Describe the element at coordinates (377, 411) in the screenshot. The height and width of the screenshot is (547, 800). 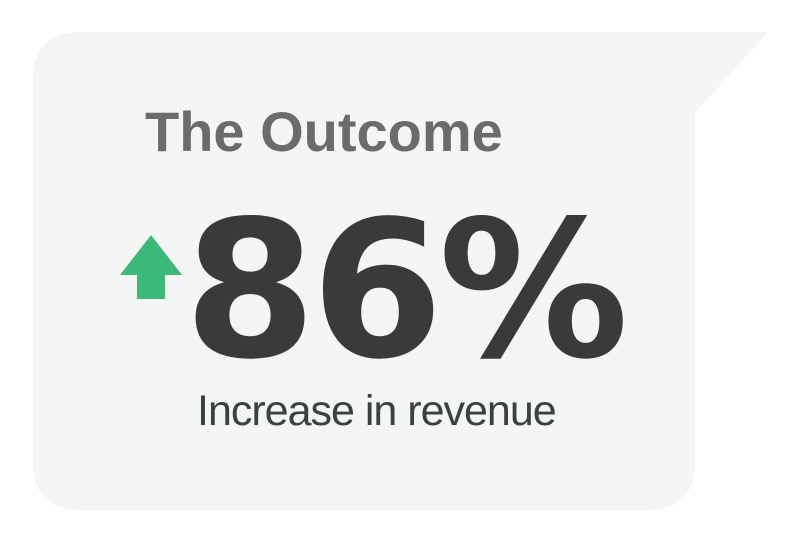
I see `metric-description: Increase in revenue` at that location.